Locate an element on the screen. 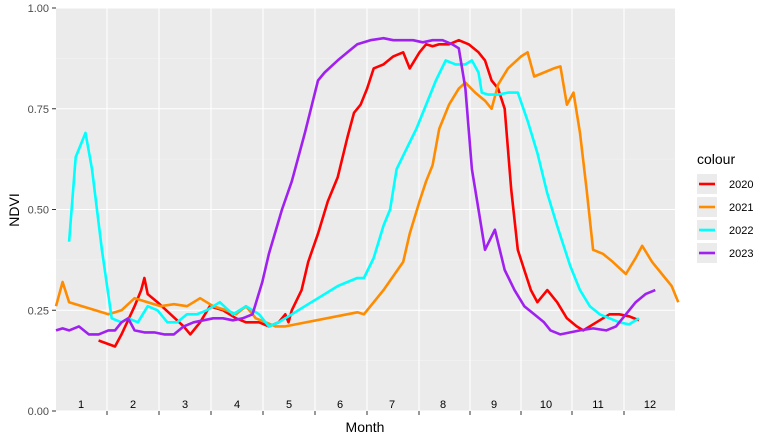  month-label: 12 is located at coordinates (650, 405).